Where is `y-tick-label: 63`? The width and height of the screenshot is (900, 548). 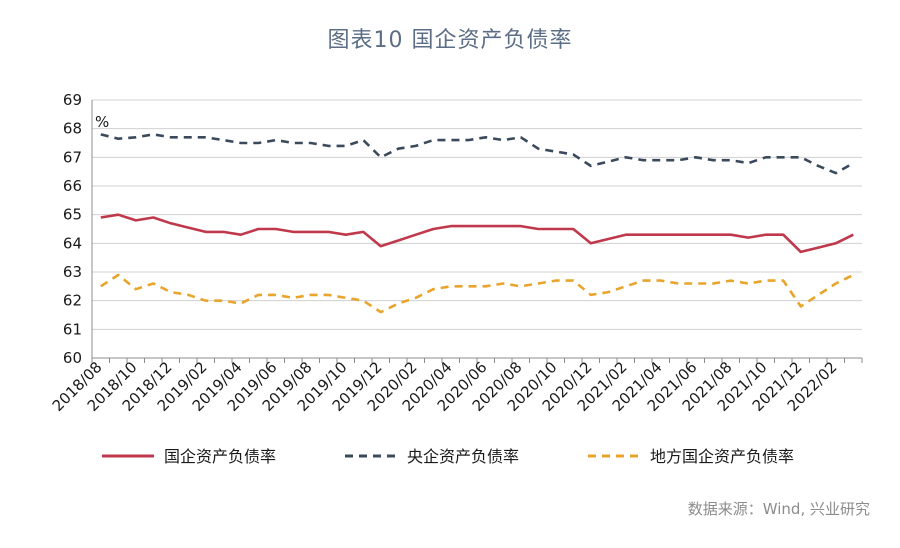 y-tick-label: 63 is located at coordinates (72, 272).